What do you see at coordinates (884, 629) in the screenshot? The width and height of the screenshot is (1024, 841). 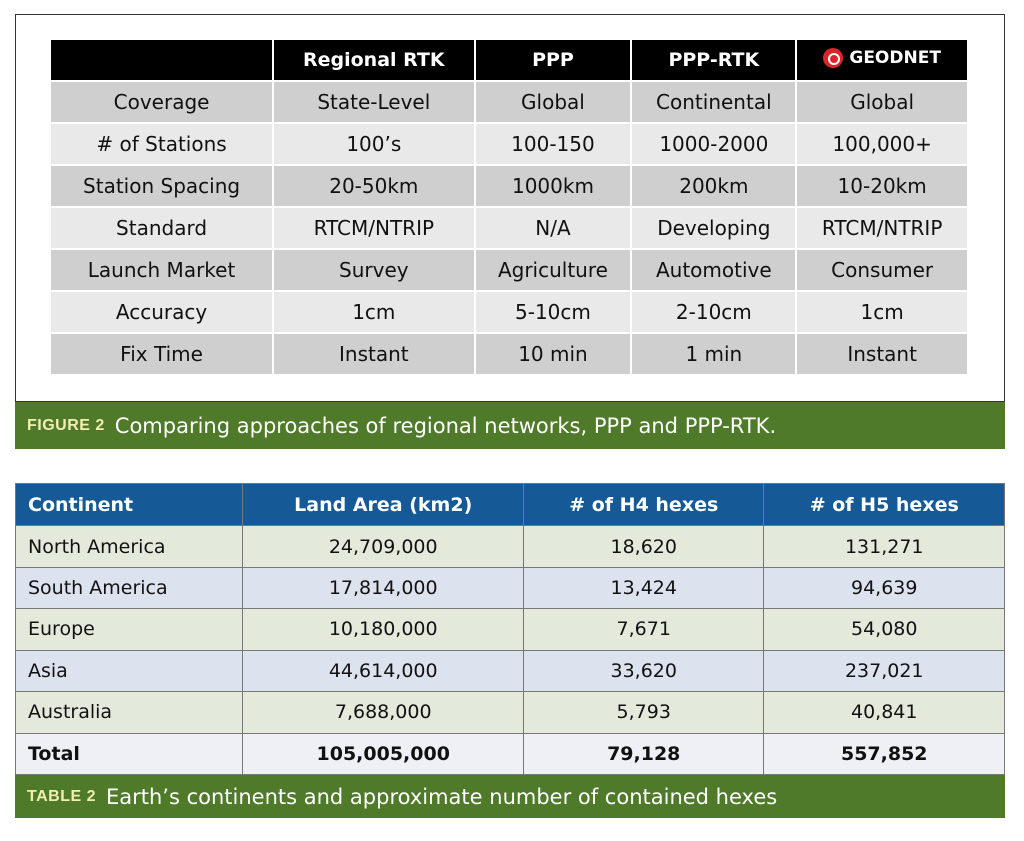 I see `table-cell: 54,080` at bounding box center [884, 629].